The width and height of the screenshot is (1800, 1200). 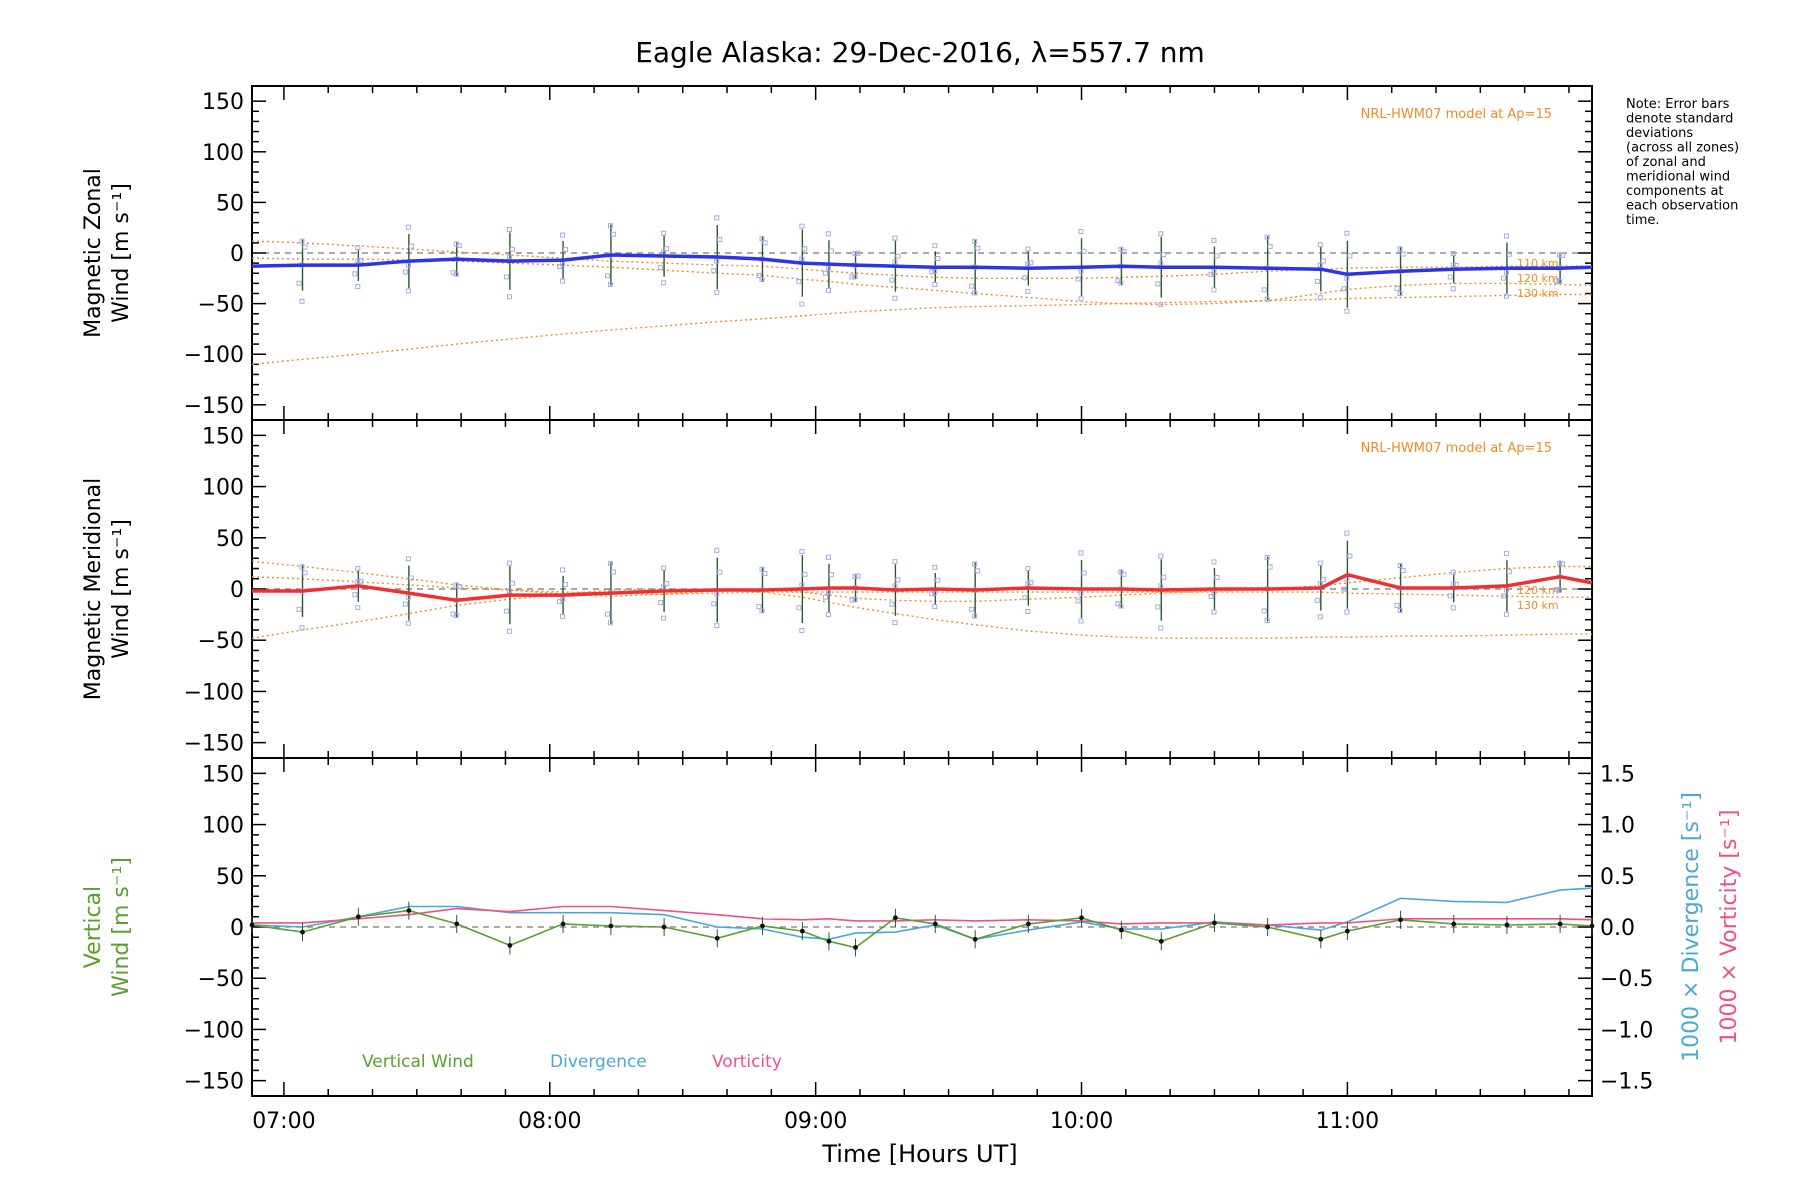 I want to click on note-line: Note: Error bars, so click(x=1678, y=104).